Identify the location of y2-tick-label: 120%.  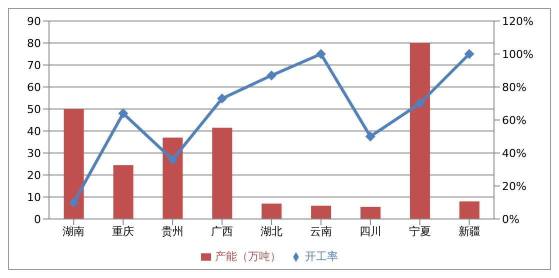
(518, 21).